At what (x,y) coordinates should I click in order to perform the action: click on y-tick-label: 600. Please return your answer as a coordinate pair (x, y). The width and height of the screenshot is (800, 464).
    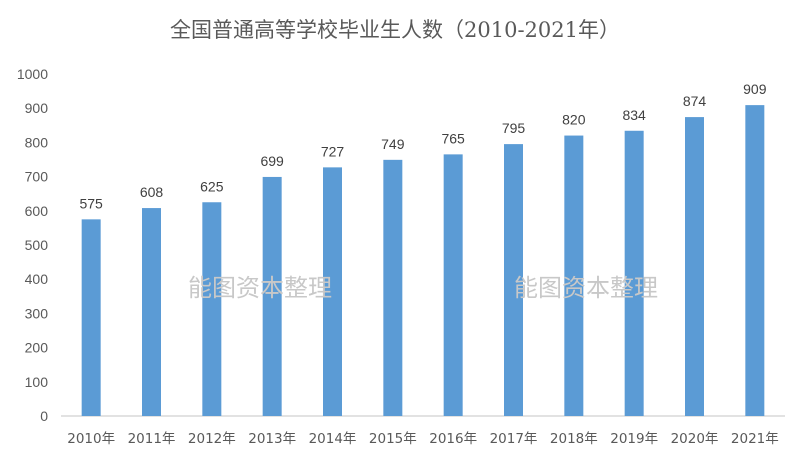
    Looking at the image, I should click on (37, 211).